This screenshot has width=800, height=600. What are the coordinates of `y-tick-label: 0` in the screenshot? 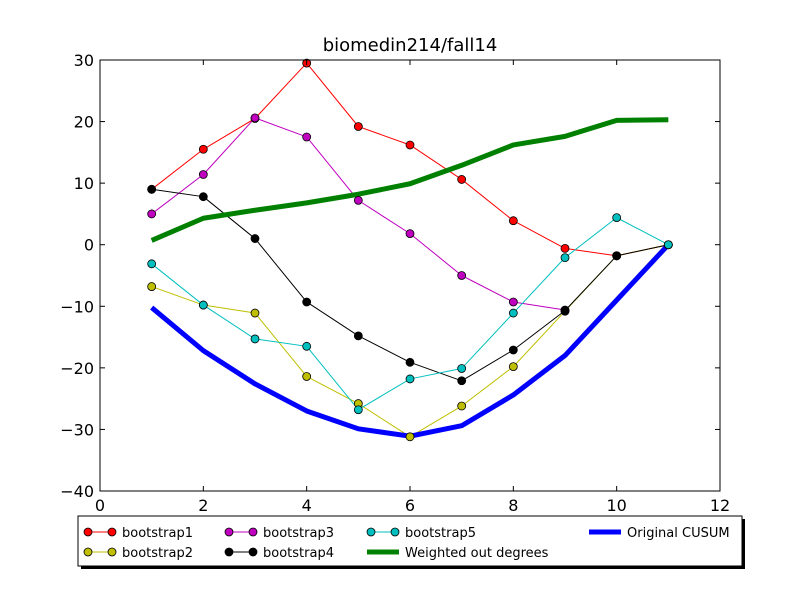 It's located at (89, 245).